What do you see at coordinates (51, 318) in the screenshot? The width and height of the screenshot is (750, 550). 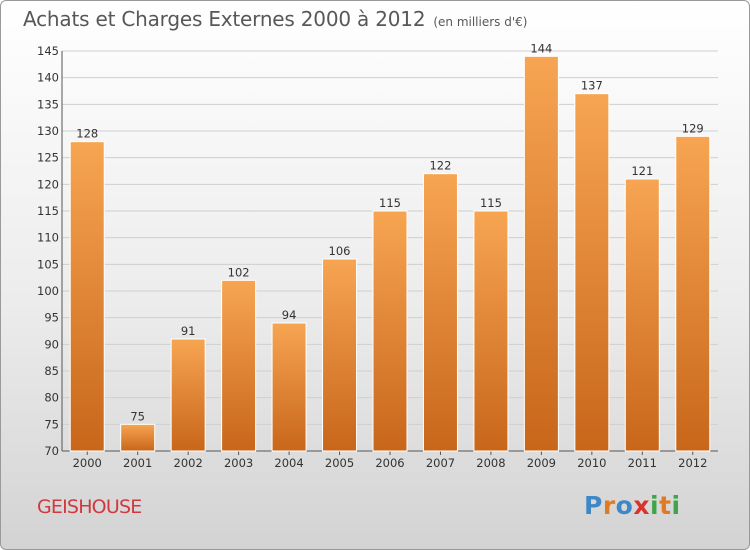 I see `y-tick-label: 95` at bounding box center [51, 318].